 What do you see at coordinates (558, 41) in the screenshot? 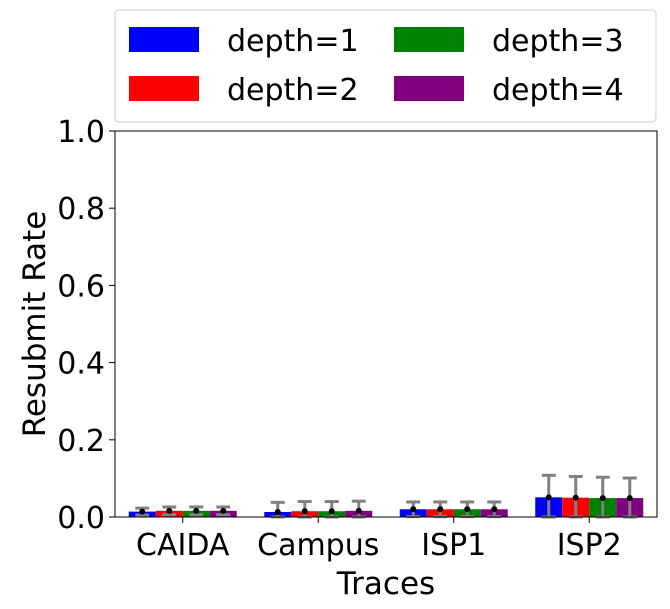
I see `legend-label: depth=3` at bounding box center [558, 41].